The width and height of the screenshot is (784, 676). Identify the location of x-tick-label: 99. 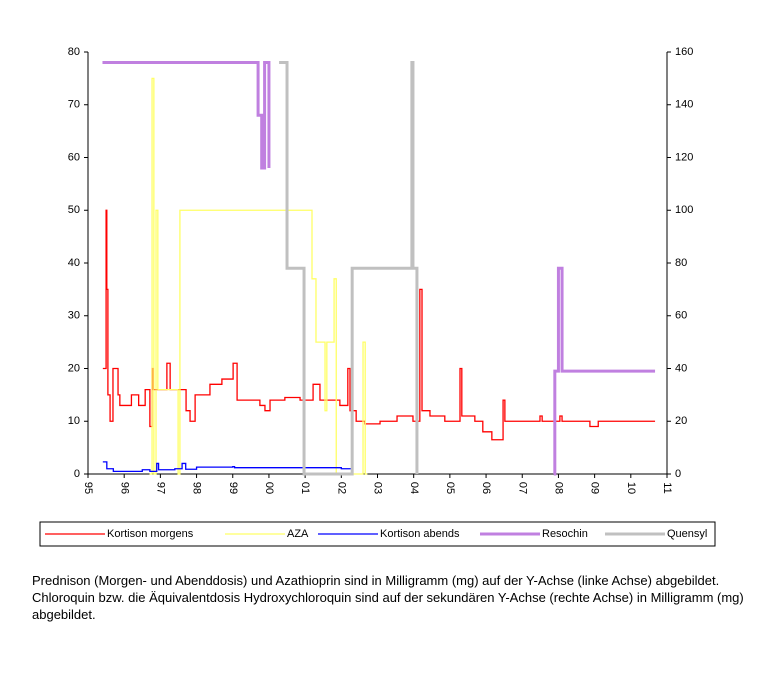
(233, 488).